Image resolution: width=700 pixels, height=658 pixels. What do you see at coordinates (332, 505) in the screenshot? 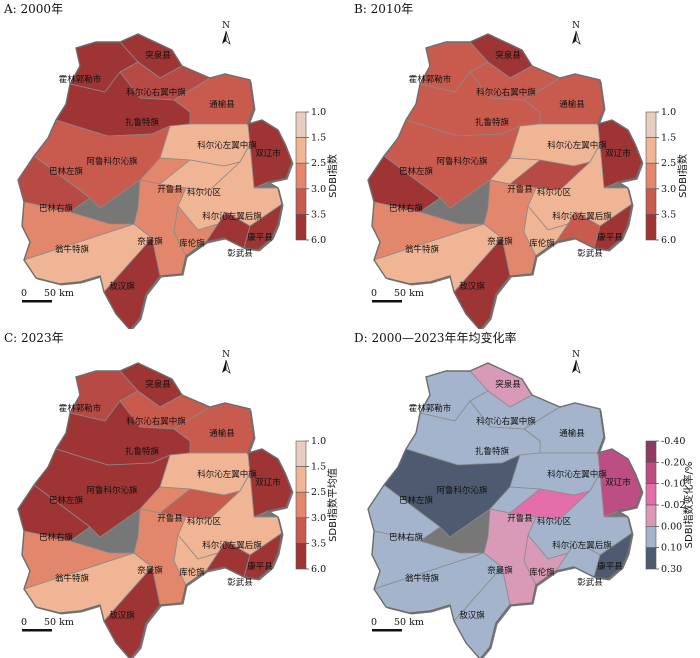
I see `legend-title: SDBI指数平均值` at bounding box center [332, 505].